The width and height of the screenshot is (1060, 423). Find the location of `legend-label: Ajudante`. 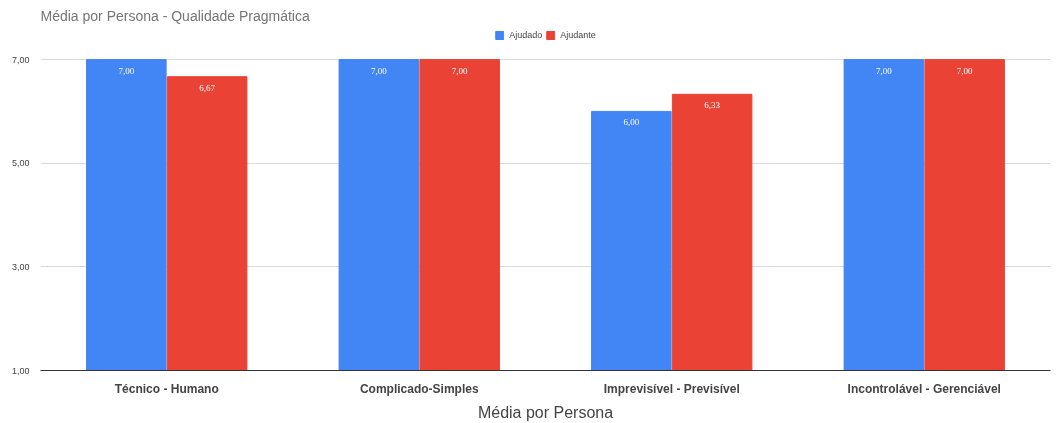

legend-label: Ajudante is located at coordinates (578, 35).